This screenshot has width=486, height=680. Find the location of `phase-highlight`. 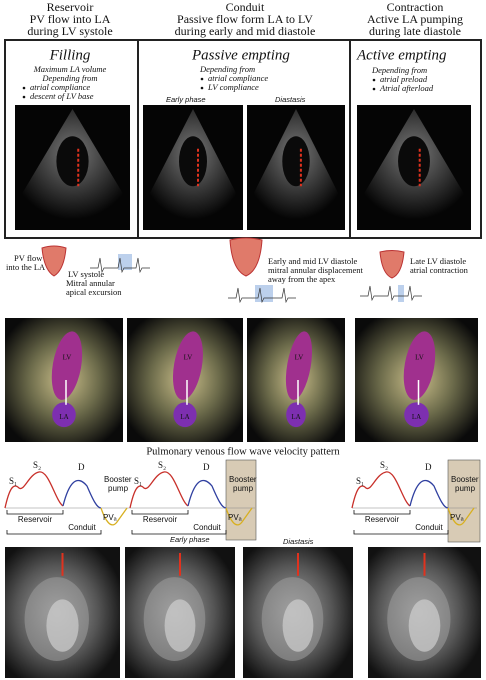

phase-highlight is located at coordinates (464, 501).